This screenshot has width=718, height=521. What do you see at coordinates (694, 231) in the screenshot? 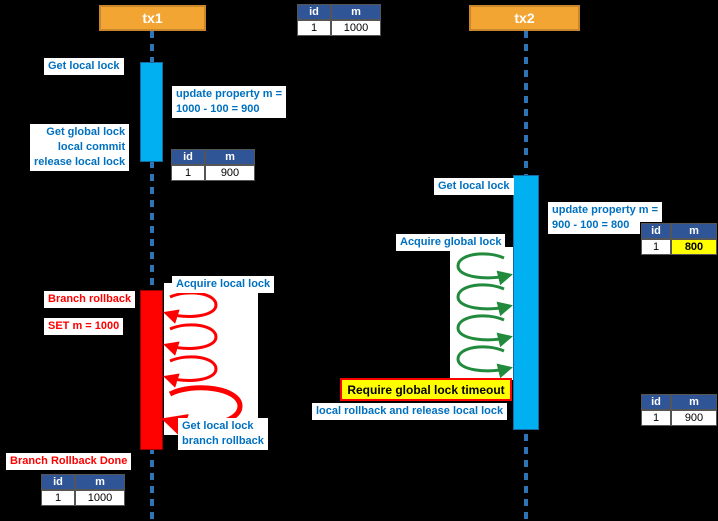
I see `table-tx2-updated-header-m: m` at bounding box center [694, 231].